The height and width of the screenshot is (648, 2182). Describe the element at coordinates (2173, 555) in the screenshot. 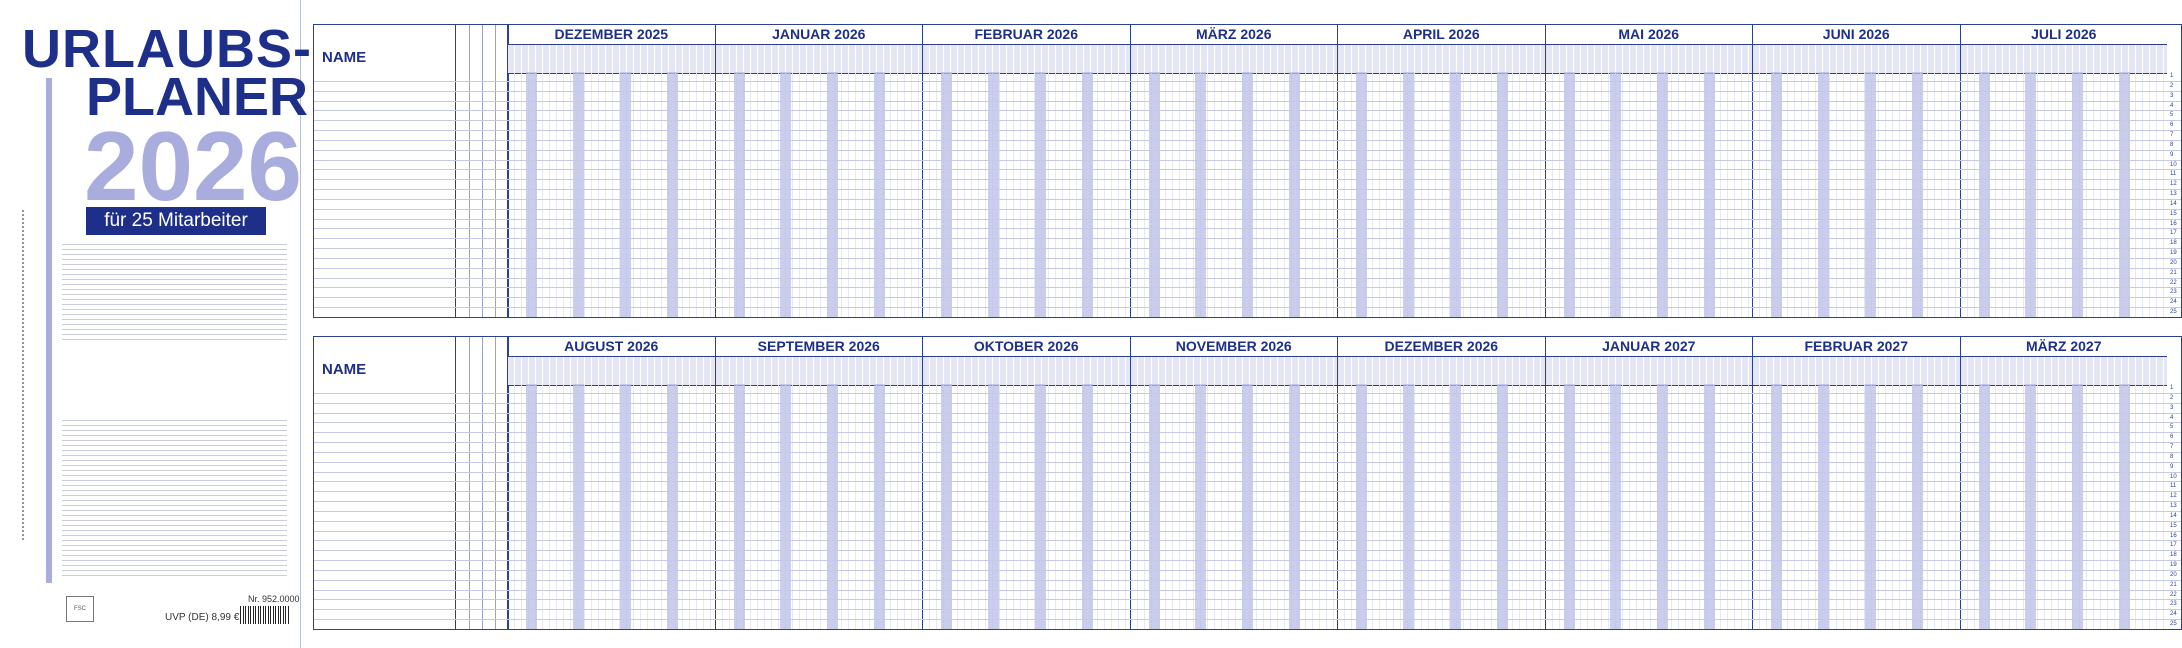

I see `row-number: 18` at that location.